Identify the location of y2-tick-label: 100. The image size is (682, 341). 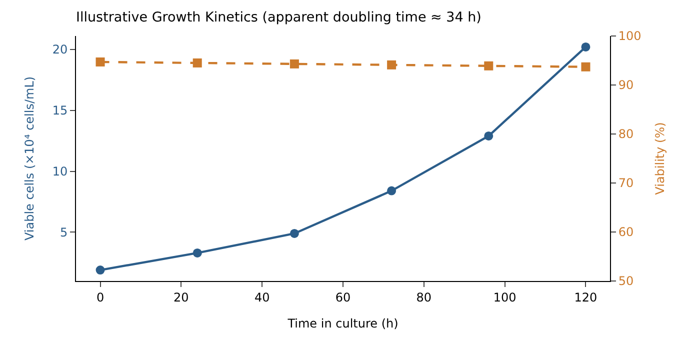
(630, 36).